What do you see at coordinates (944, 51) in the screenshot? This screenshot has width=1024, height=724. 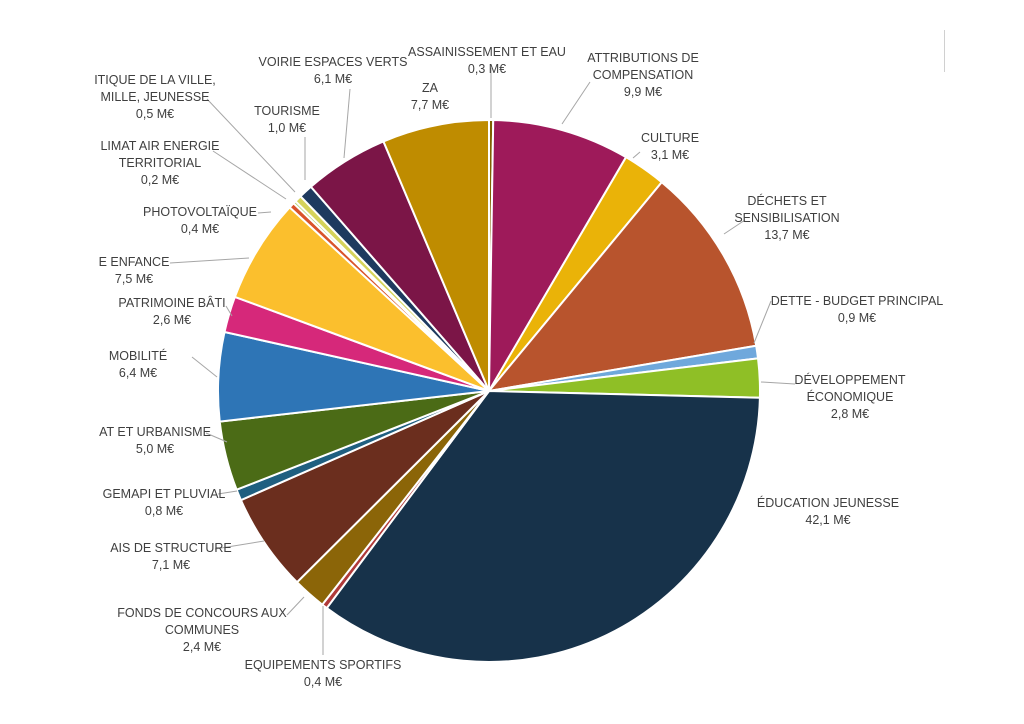 I see `window-edge-divider` at bounding box center [944, 51].